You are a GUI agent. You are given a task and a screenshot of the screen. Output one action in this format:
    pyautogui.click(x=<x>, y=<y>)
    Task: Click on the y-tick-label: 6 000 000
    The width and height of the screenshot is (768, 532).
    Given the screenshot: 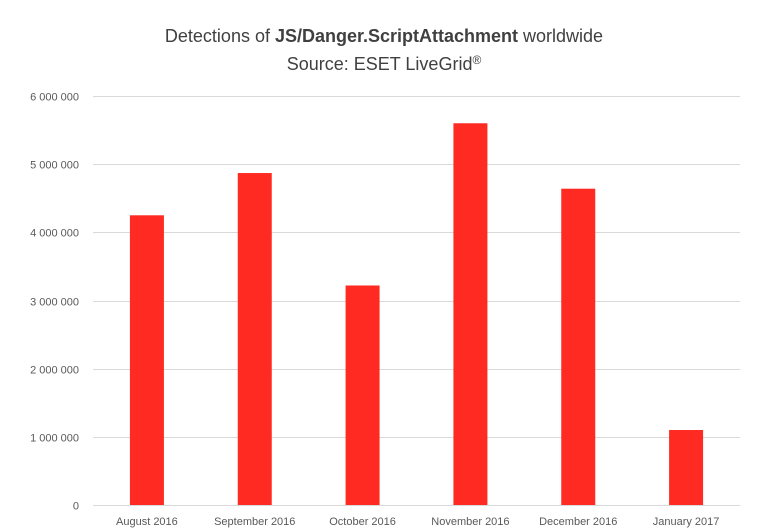 What is the action you would take?
    pyautogui.click(x=54, y=98)
    